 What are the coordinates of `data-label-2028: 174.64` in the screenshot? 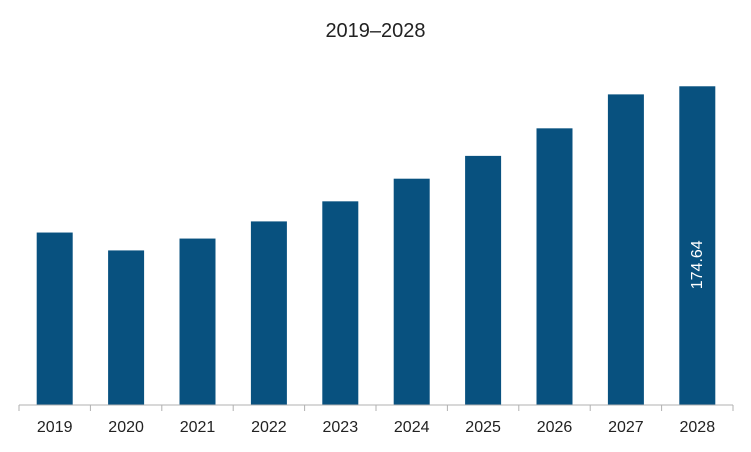 It's located at (697, 264).